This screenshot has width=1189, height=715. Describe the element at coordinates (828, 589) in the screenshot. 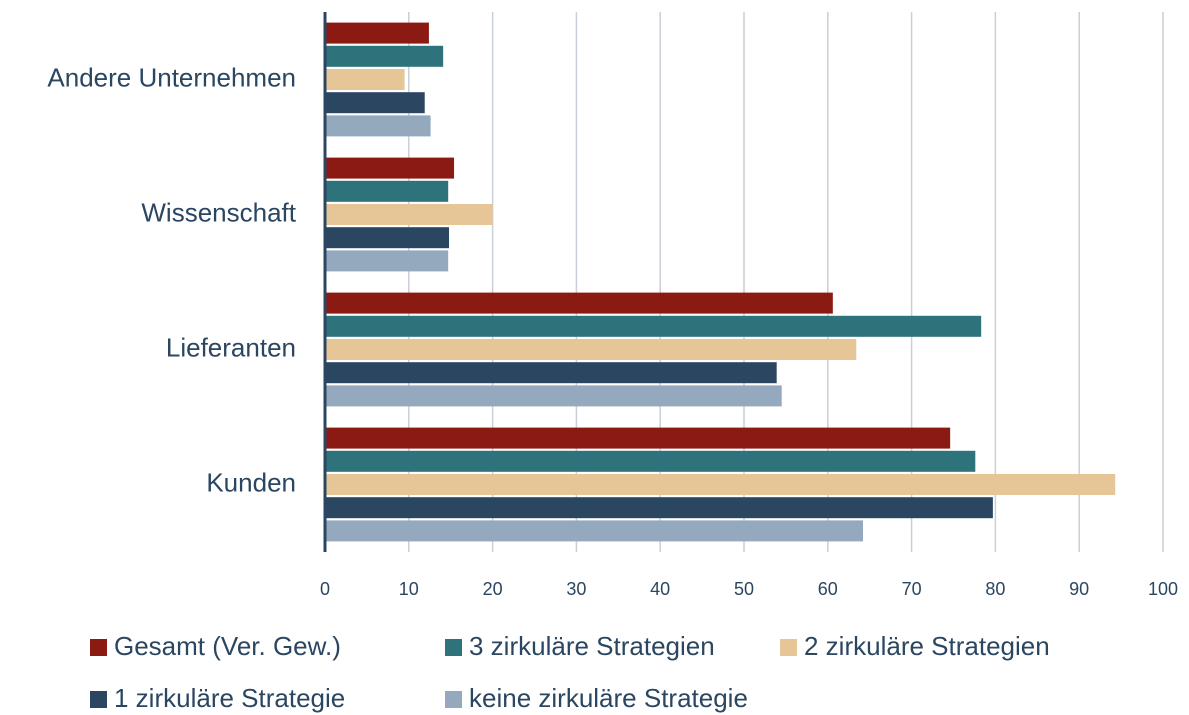

I see `x-tick-label: 60` at that location.